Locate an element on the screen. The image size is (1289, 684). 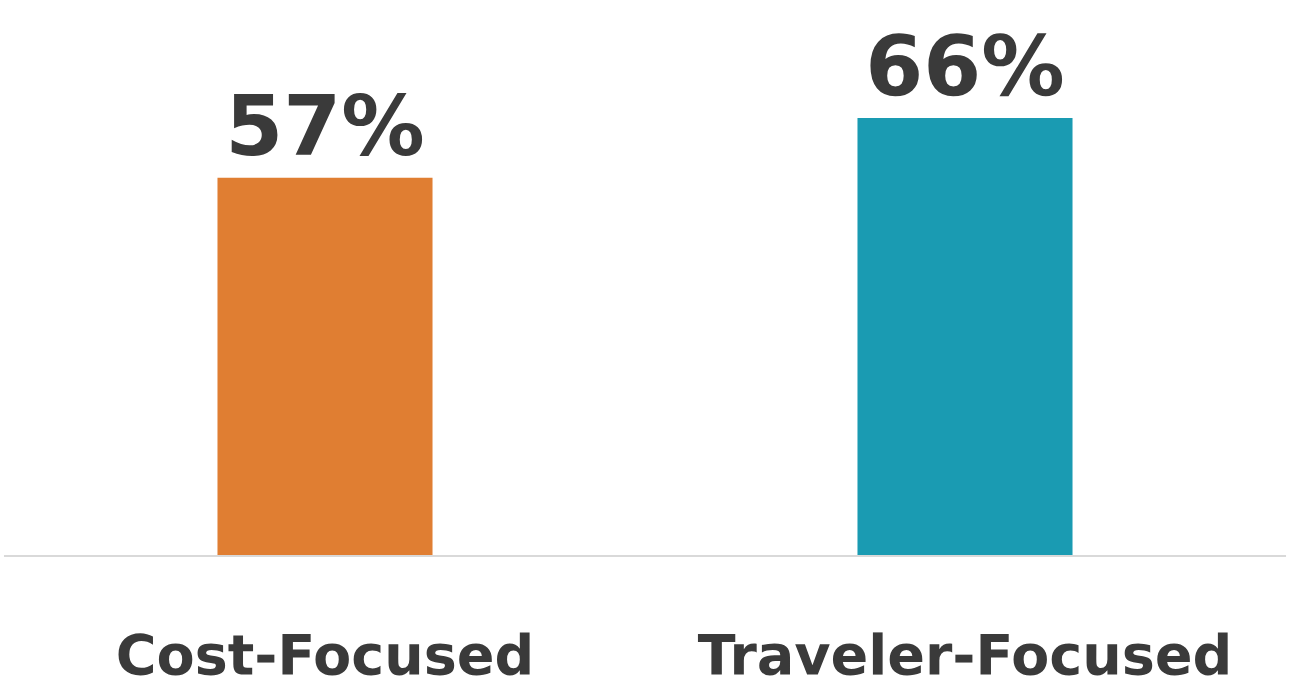
data-label: 57% is located at coordinates (327, 124).